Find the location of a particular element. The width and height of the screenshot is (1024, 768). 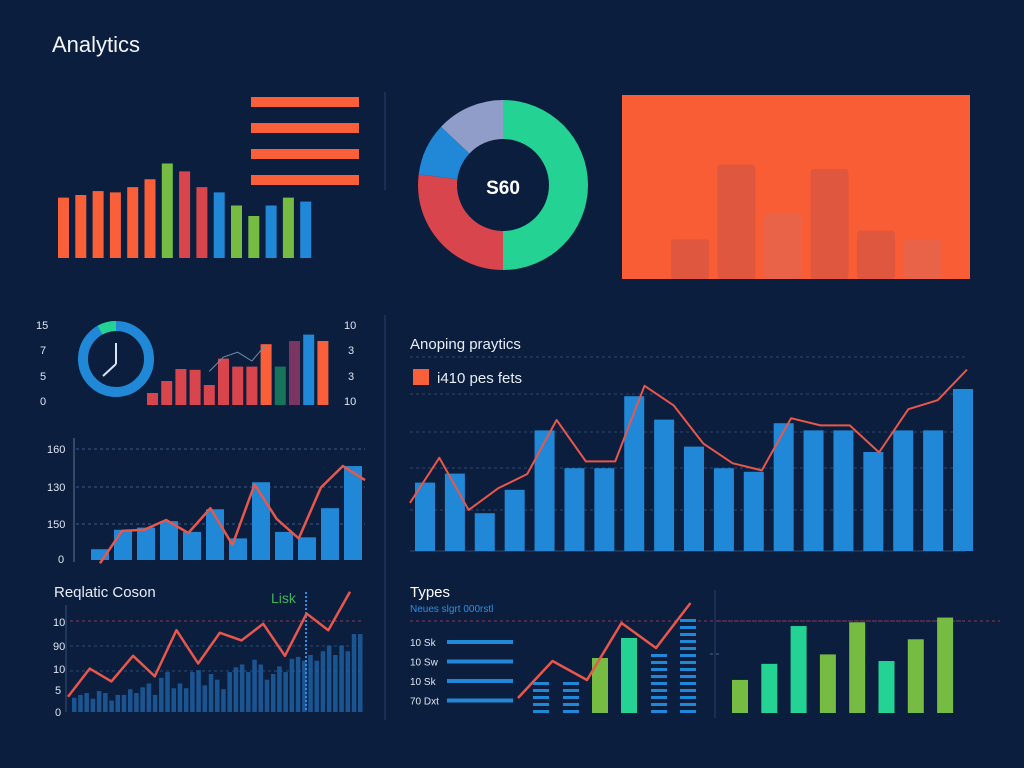

y-tick: 10 is located at coordinates (59, 623).